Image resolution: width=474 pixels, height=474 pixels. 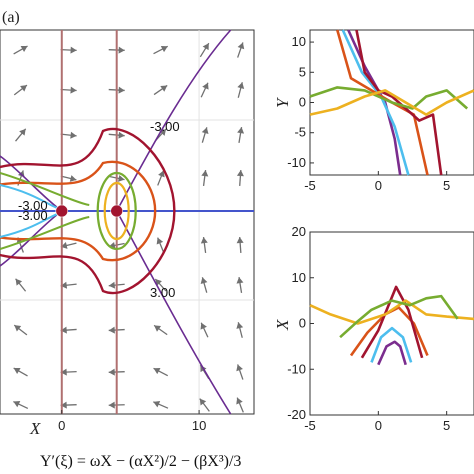 I want to click on bottom-right-curves, so click(x=391, y=325).